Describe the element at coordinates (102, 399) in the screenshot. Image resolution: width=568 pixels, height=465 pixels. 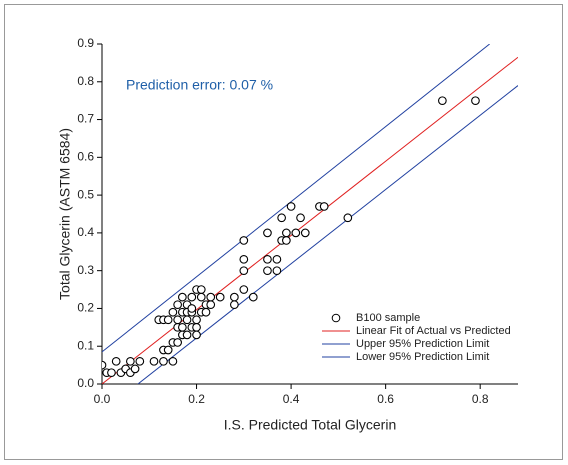
I see `x-tick-label: 0.0` at that location.